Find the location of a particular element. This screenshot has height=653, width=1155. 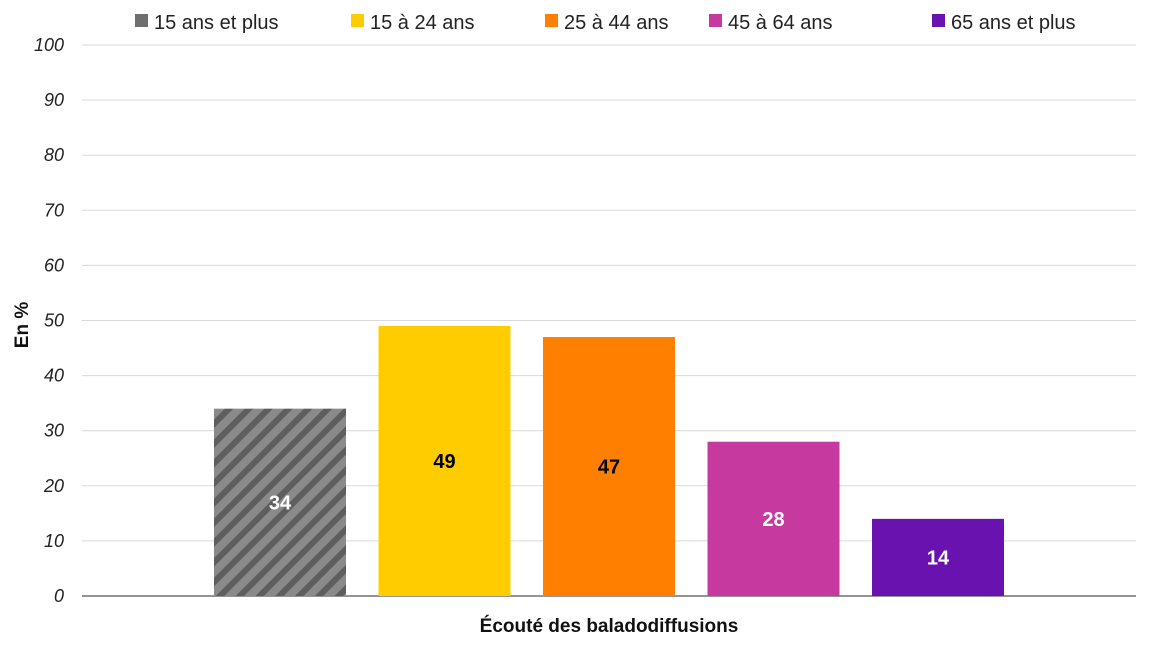

legend-label: 15 à 24 ans is located at coordinates (422, 23).